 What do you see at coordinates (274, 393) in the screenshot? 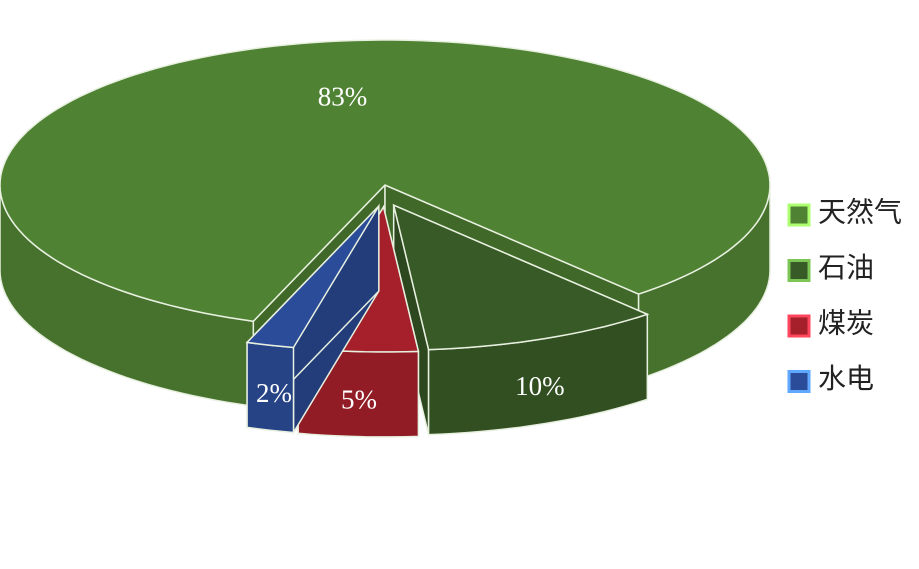
I see `value-label: 2%` at bounding box center [274, 393].